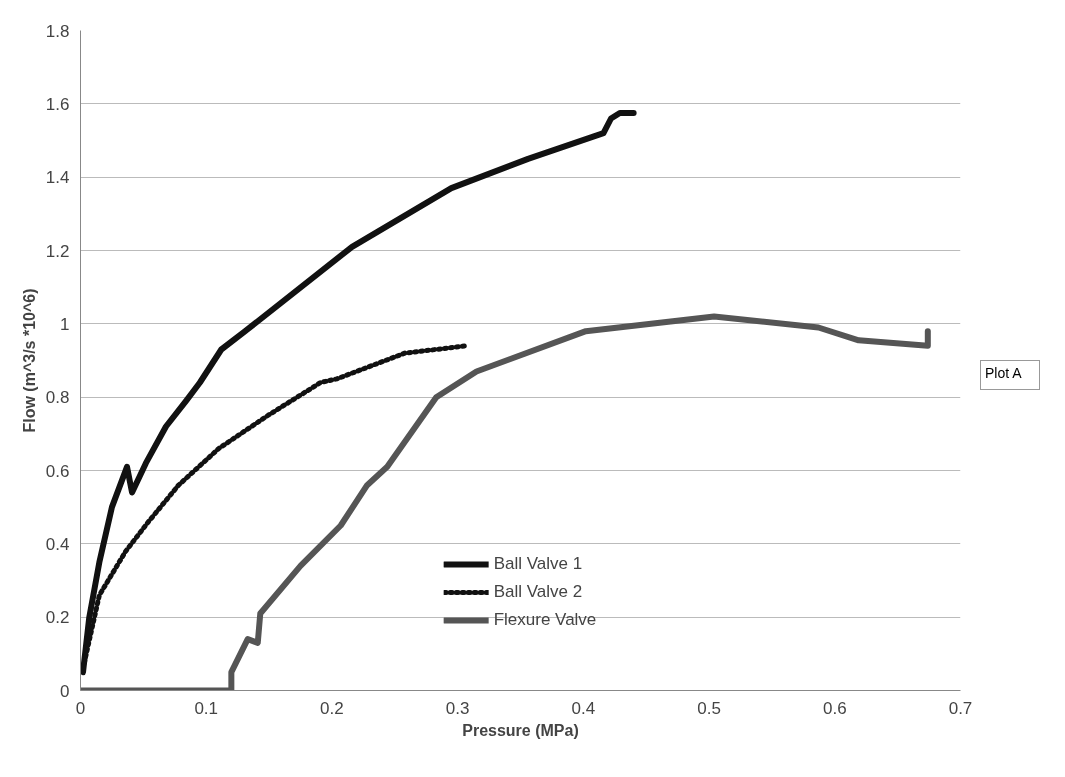 This screenshot has width=1065, height=777. I want to click on legend-label: Flexure Valve, so click(545, 620).